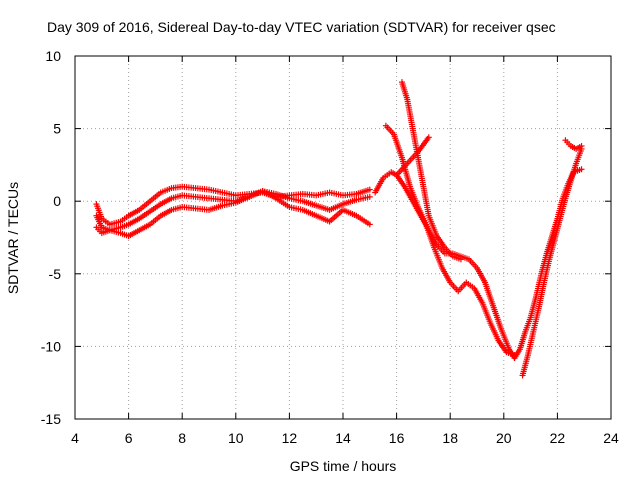  I want to click on x-tick-label: 4, so click(75, 438).